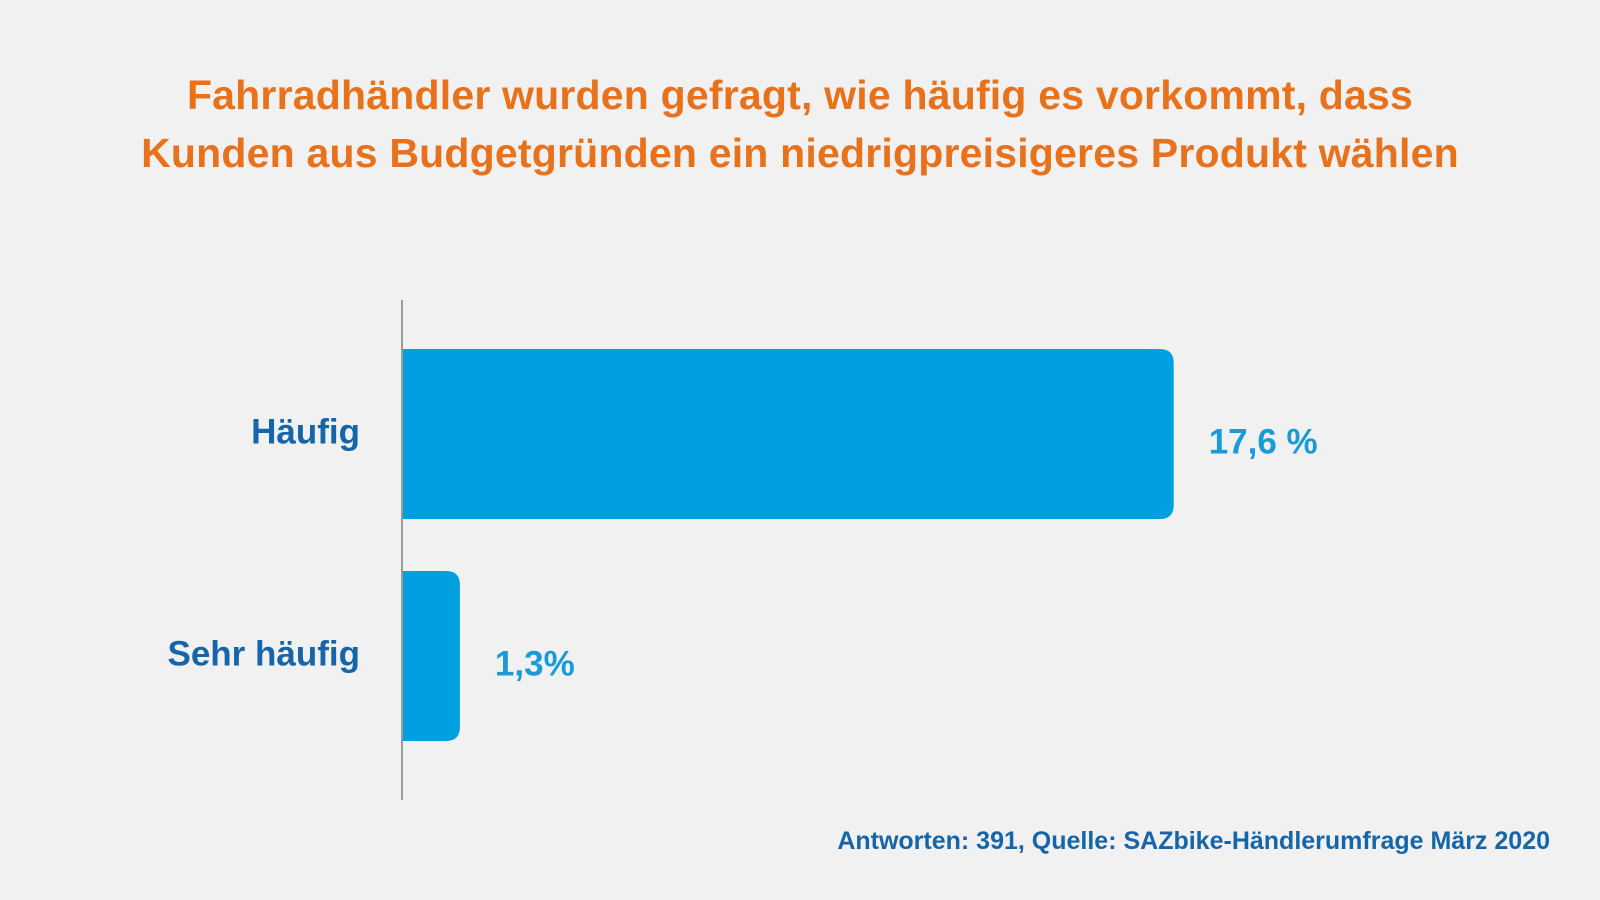  Describe the element at coordinates (1263, 441) in the screenshot. I see `value-label-0: 17,6 %` at that location.